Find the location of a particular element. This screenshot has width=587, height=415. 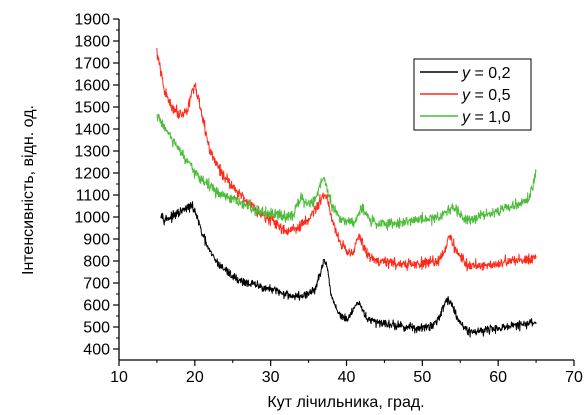

legend-label: y = 0,2 is located at coordinates (486, 73).